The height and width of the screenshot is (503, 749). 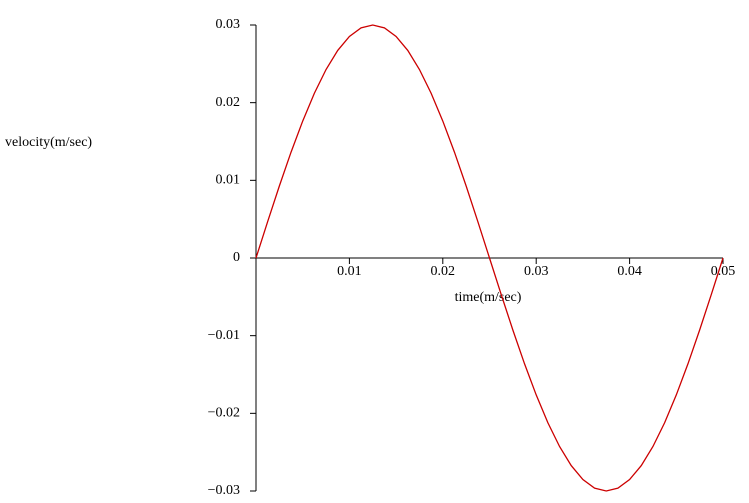 What do you see at coordinates (236, 257) in the screenshot?
I see `y-tick-label: 0` at bounding box center [236, 257].